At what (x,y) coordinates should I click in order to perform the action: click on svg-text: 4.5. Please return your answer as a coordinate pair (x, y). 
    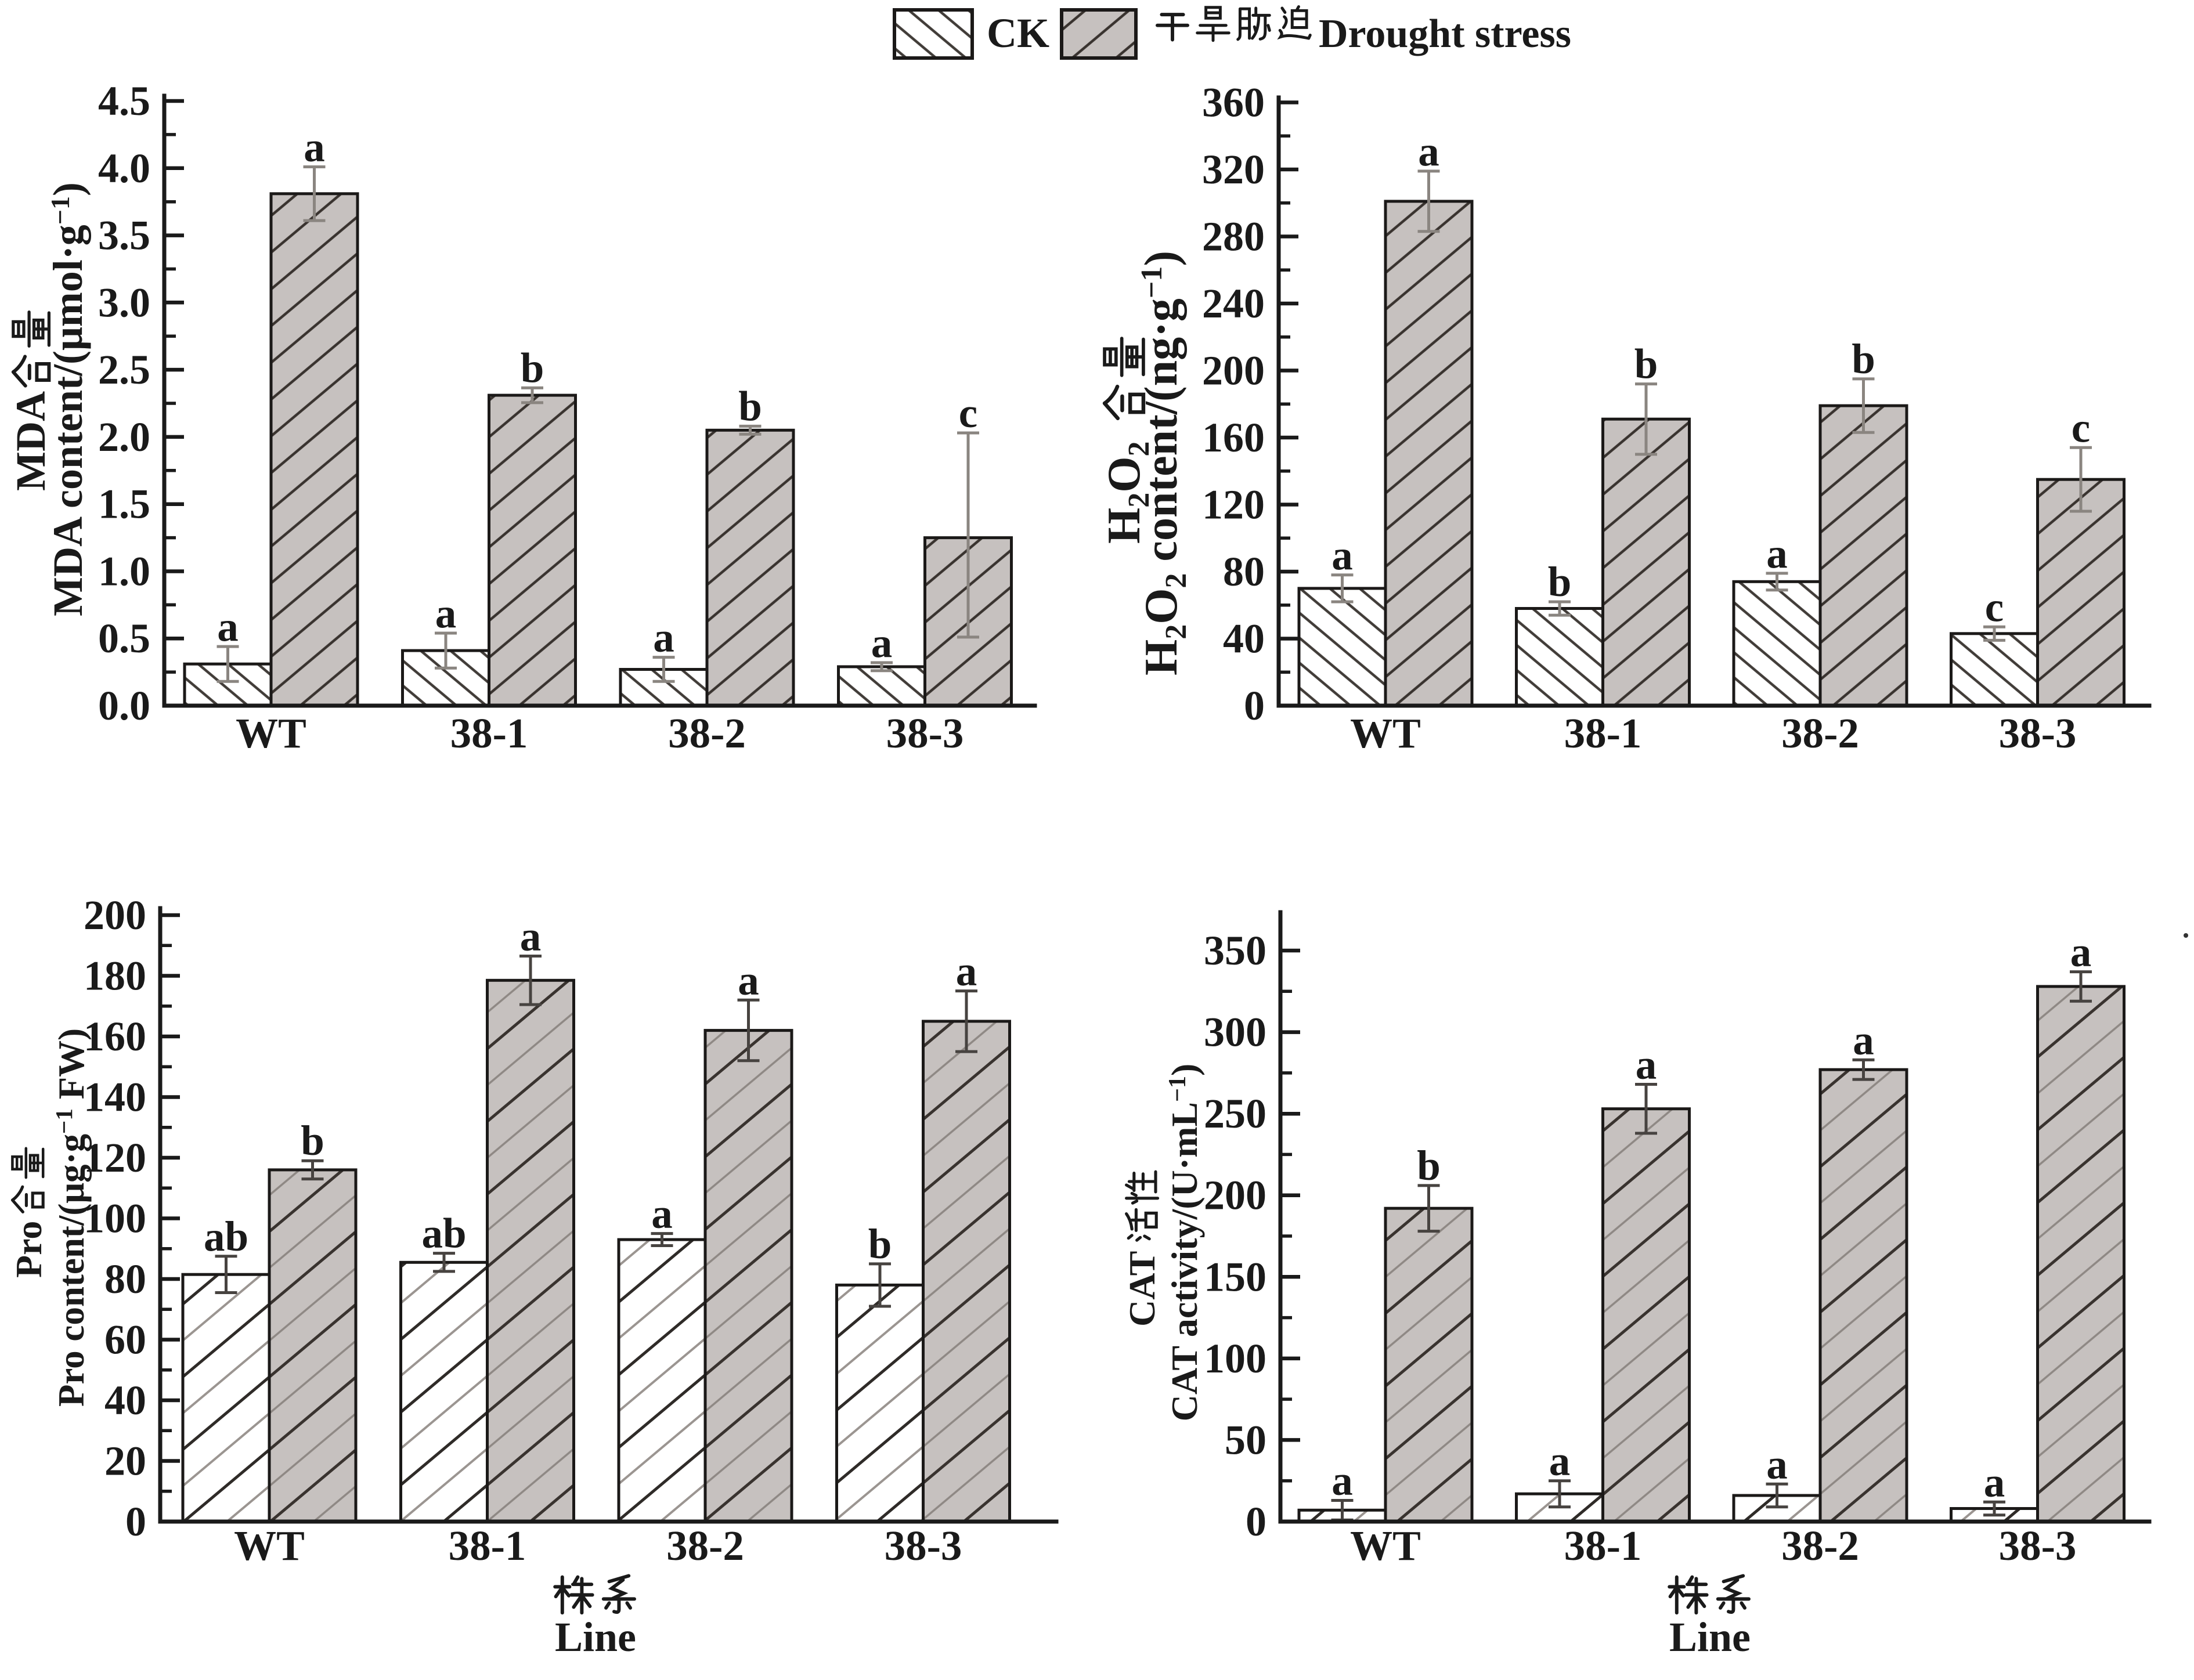
    Looking at the image, I should click on (124, 101).